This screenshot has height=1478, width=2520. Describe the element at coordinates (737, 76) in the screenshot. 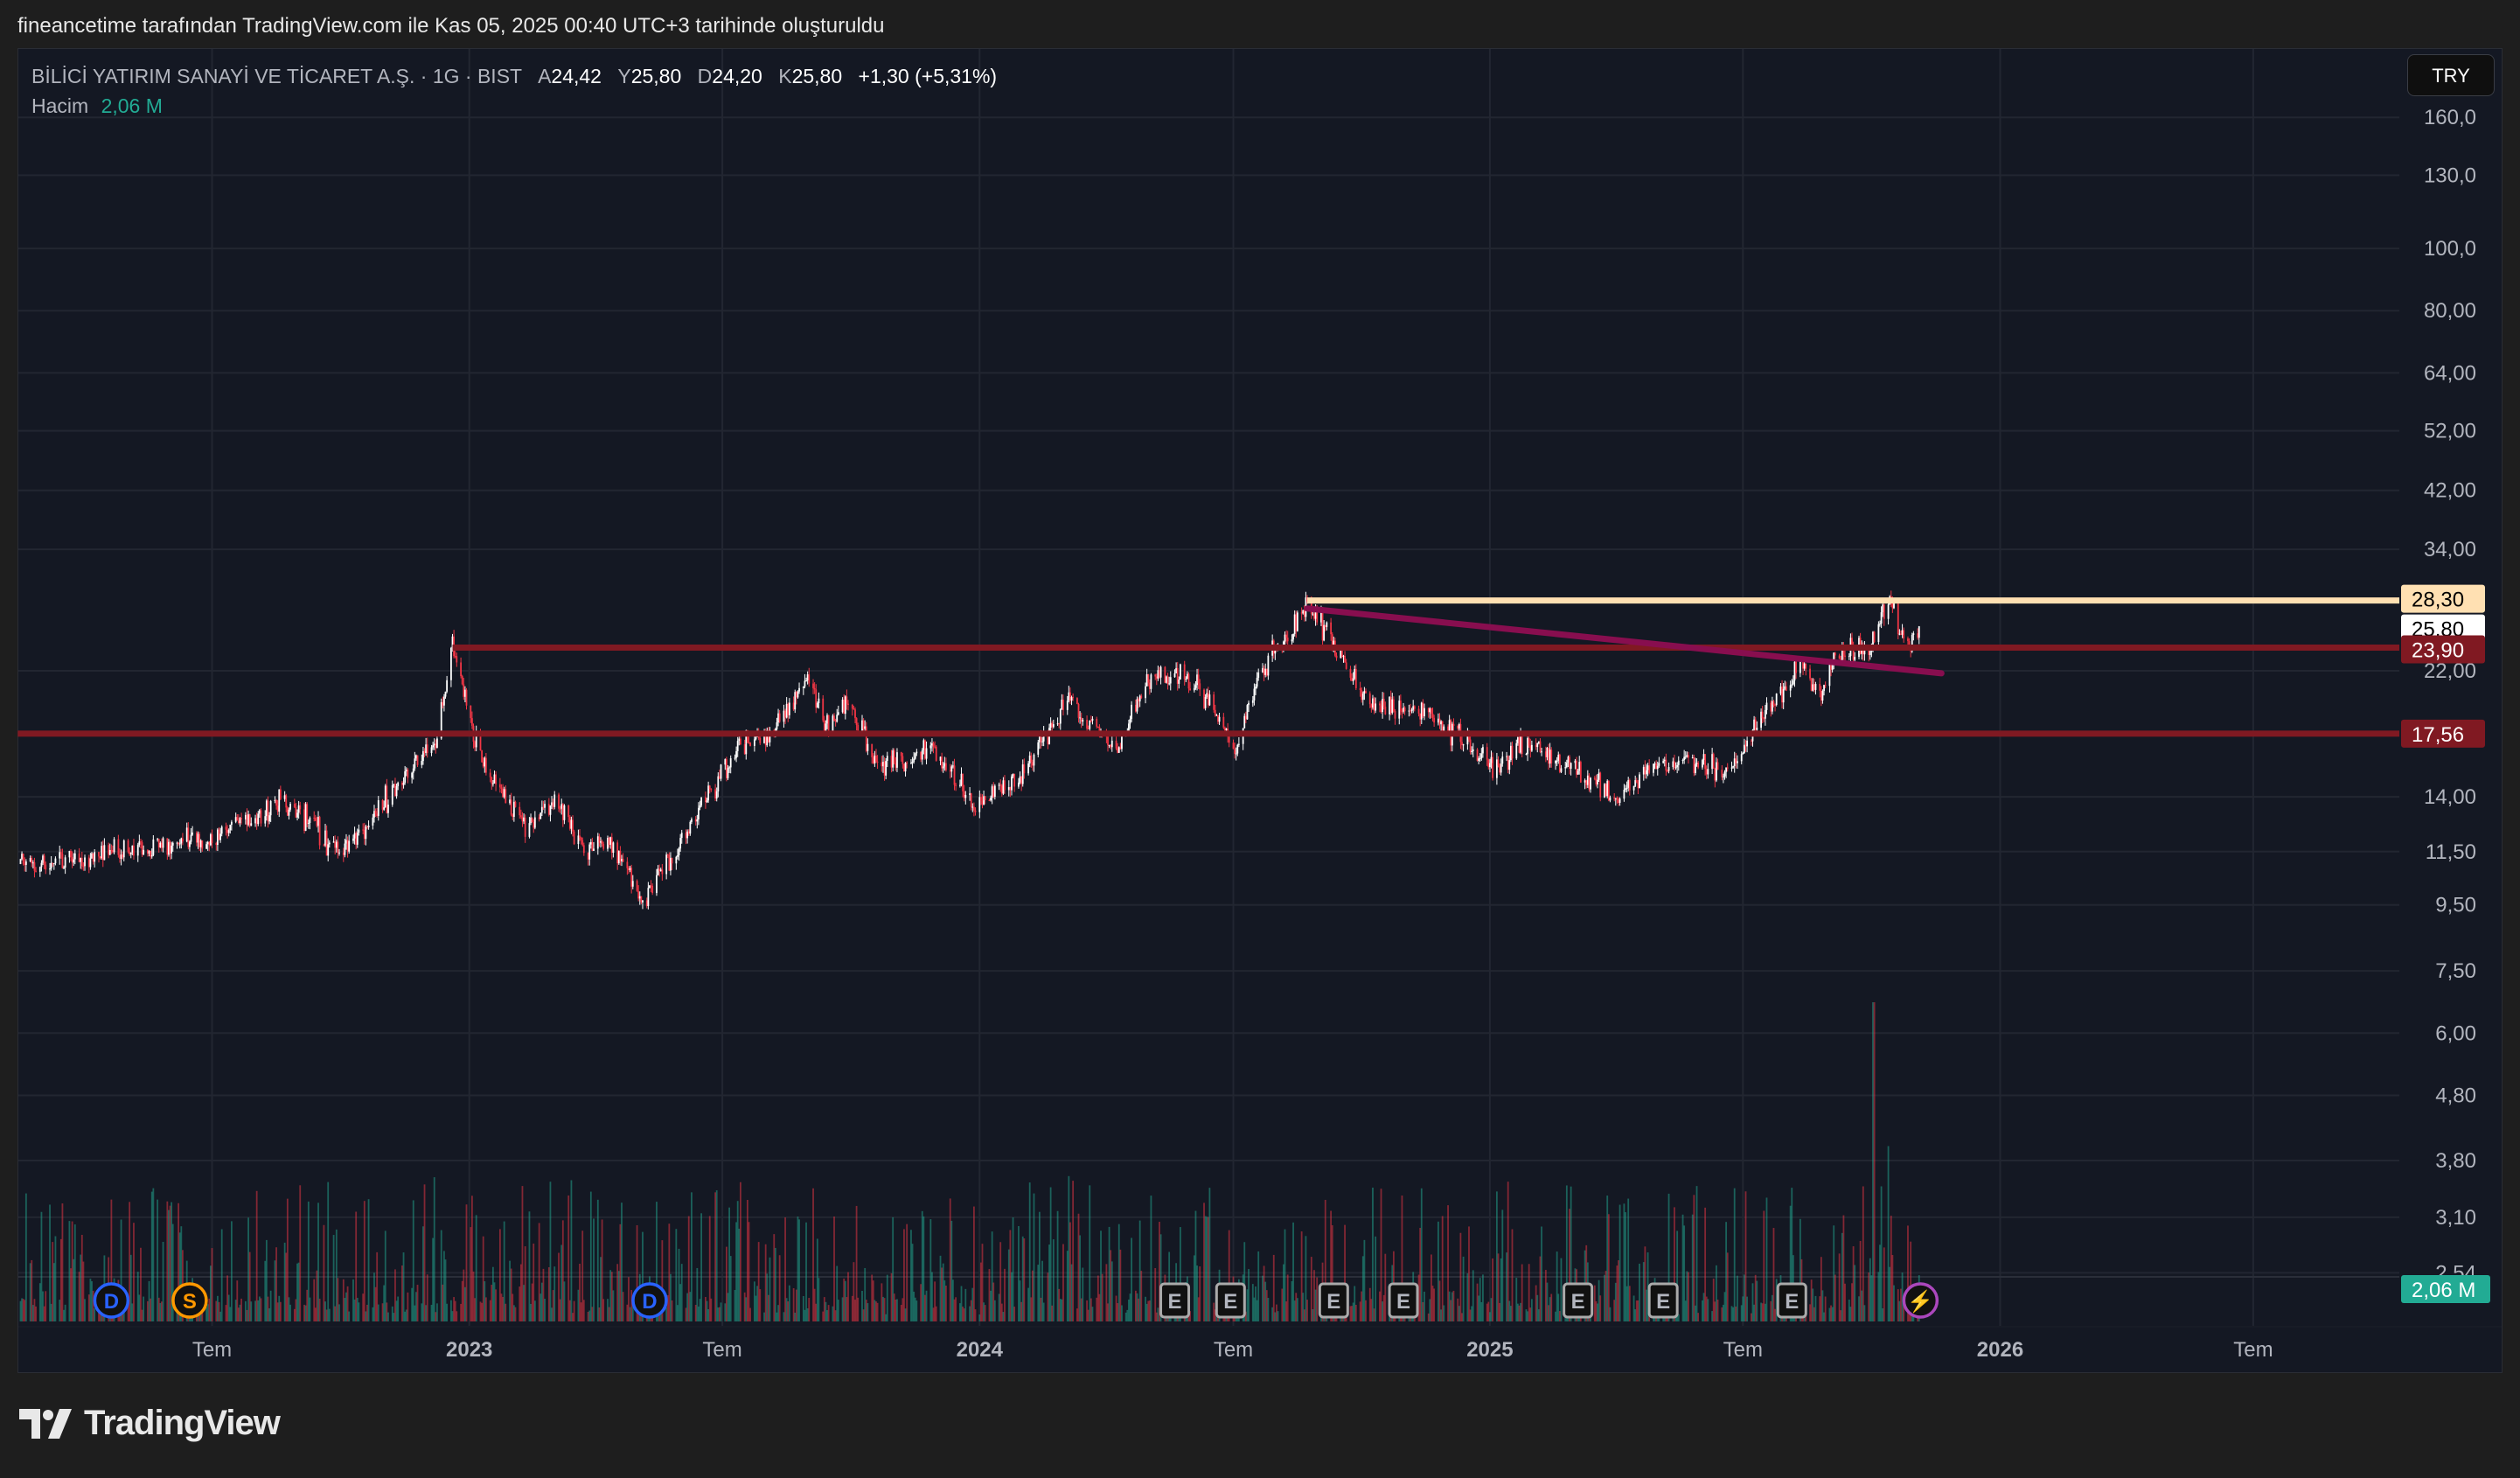

I see `low-value: 24,20` at that location.